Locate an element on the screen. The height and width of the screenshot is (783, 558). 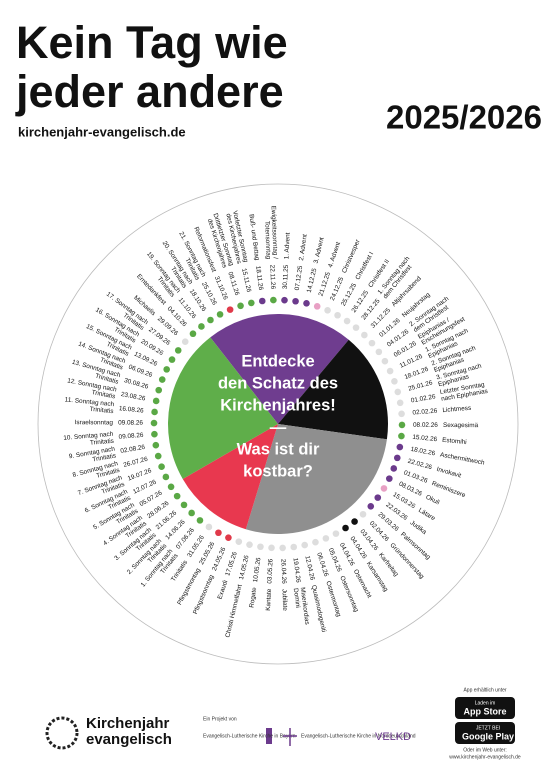
center-text: Kirchenjahres! is located at coordinates (278, 405).